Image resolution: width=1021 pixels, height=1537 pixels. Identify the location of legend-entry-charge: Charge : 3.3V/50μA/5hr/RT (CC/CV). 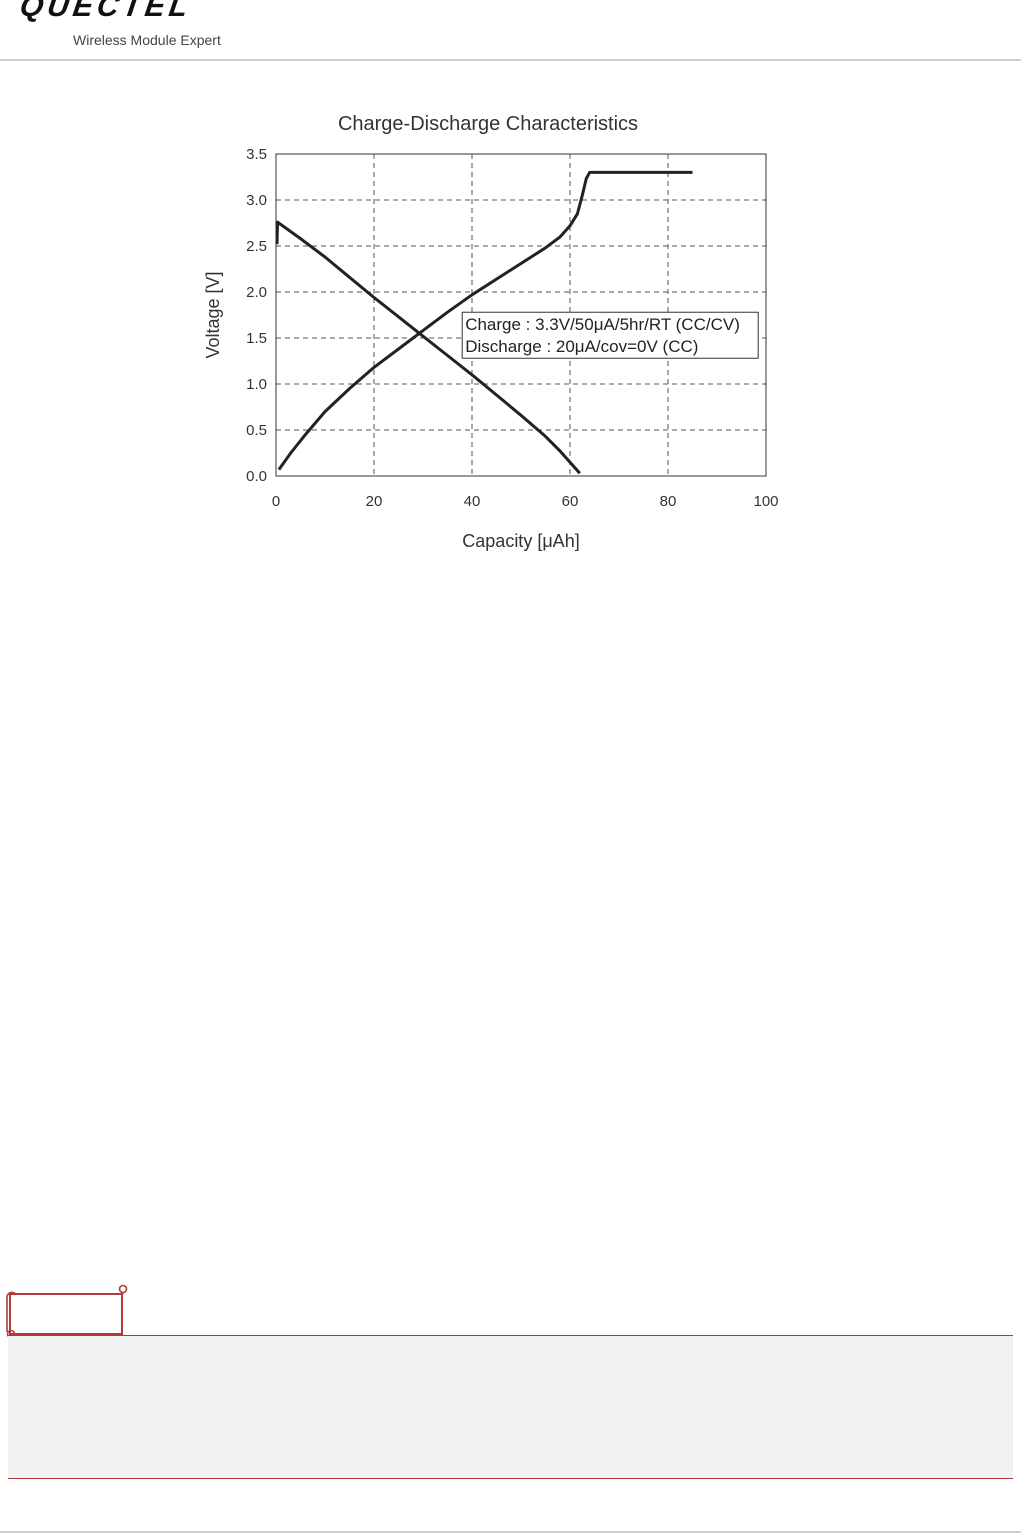
(602, 324).